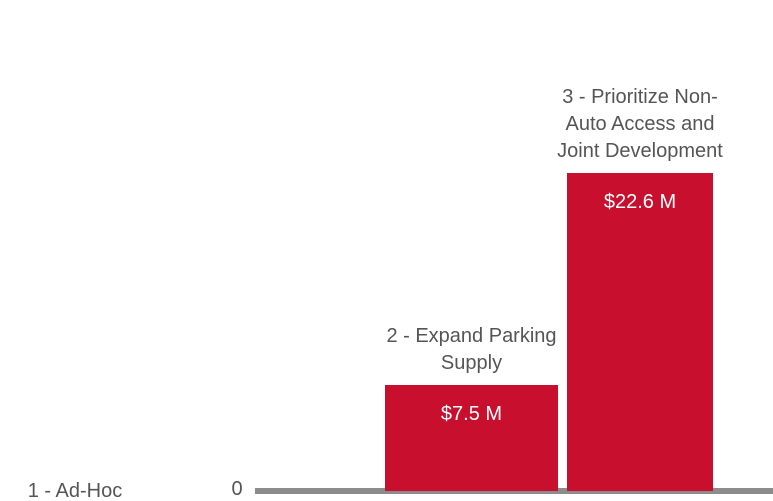  What do you see at coordinates (640, 202) in the screenshot?
I see `value-label: $22.6 M` at bounding box center [640, 202].